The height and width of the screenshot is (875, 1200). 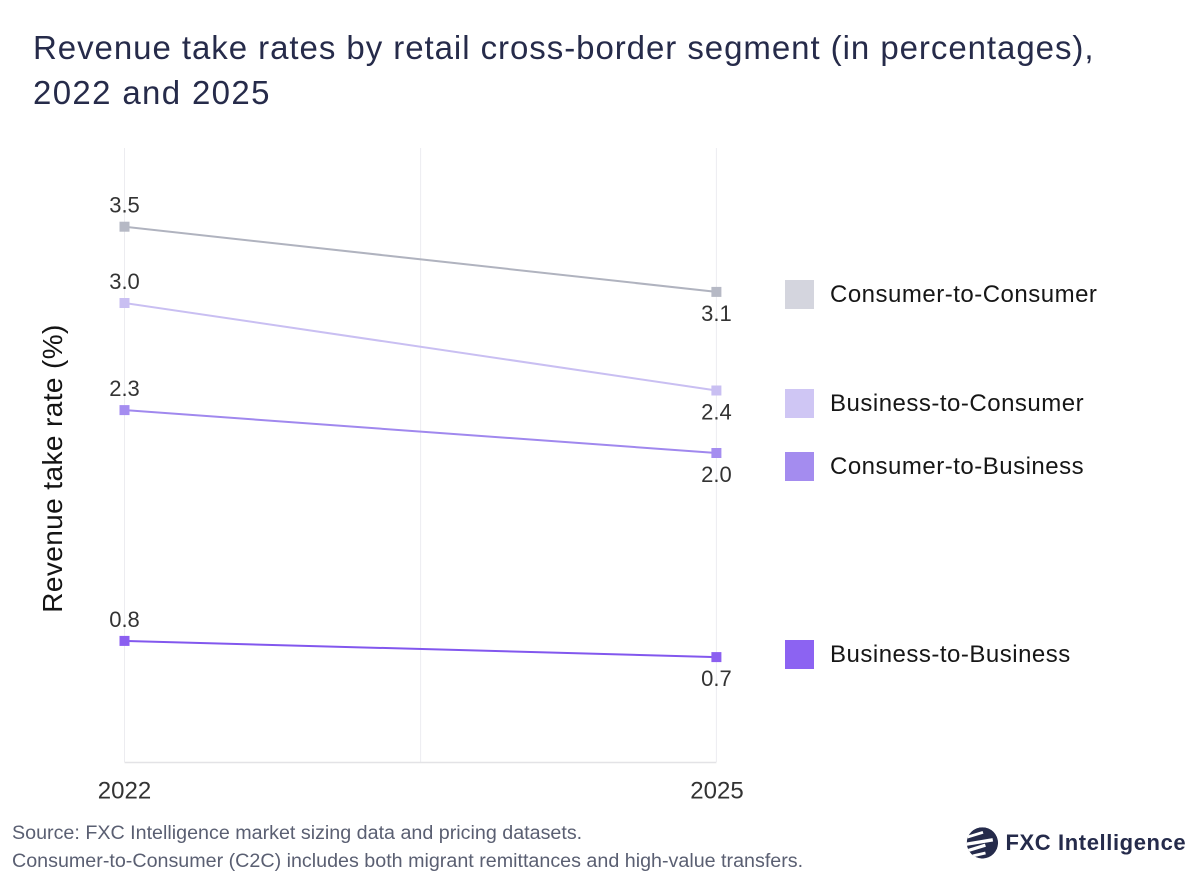 I want to click on svg-text: 0.8, so click(x=124, y=619).